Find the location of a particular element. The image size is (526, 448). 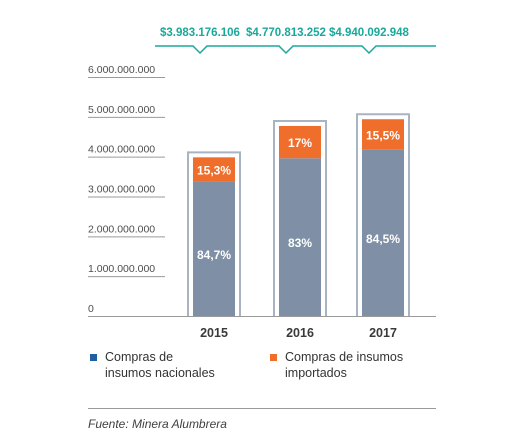

data-label-importados: 17% is located at coordinates (300, 143).